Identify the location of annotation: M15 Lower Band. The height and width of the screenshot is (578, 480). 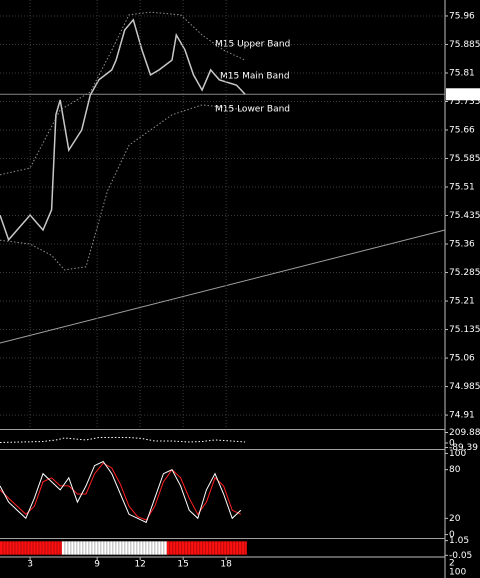
(252, 110).